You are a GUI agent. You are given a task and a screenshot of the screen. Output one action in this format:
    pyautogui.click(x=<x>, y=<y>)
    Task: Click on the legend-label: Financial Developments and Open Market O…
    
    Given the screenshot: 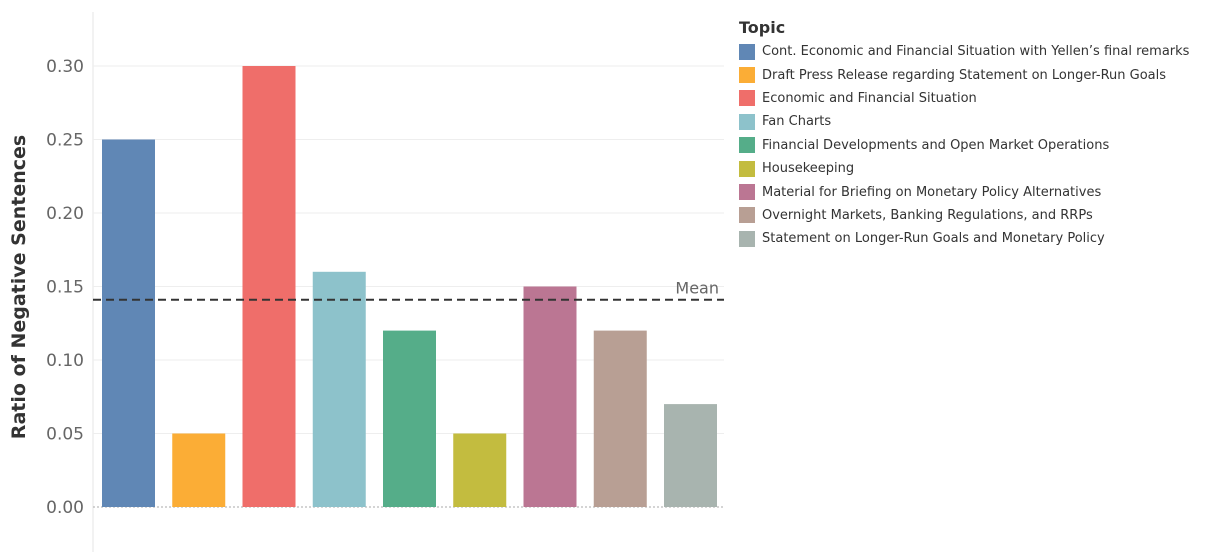 What is the action you would take?
    pyautogui.click(x=936, y=145)
    